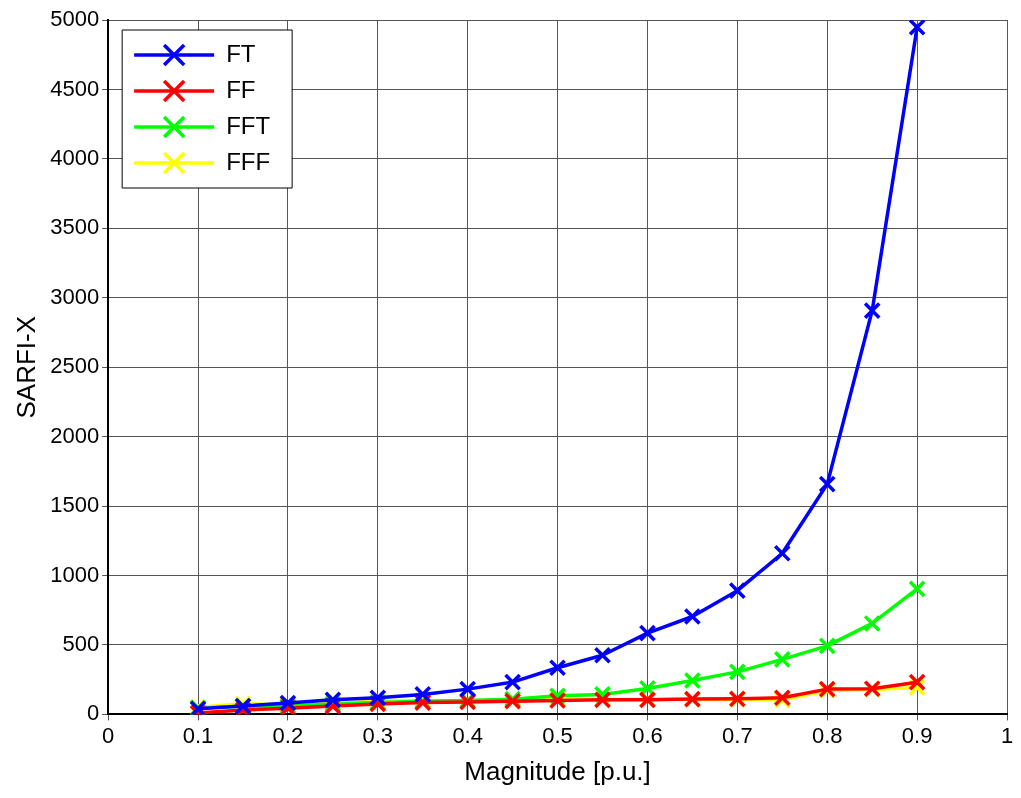 This screenshot has height=798, width=1021. Describe the element at coordinates (75, 157) in the screenshot. I see `y-tick-label: 4000` at that location.